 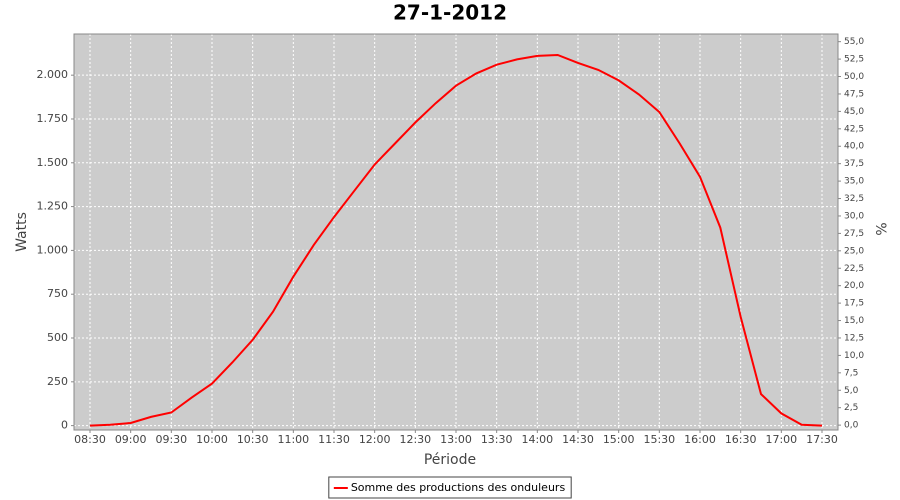 I want to click on x-tick-label: 10:30, so click(x=253, y=439).